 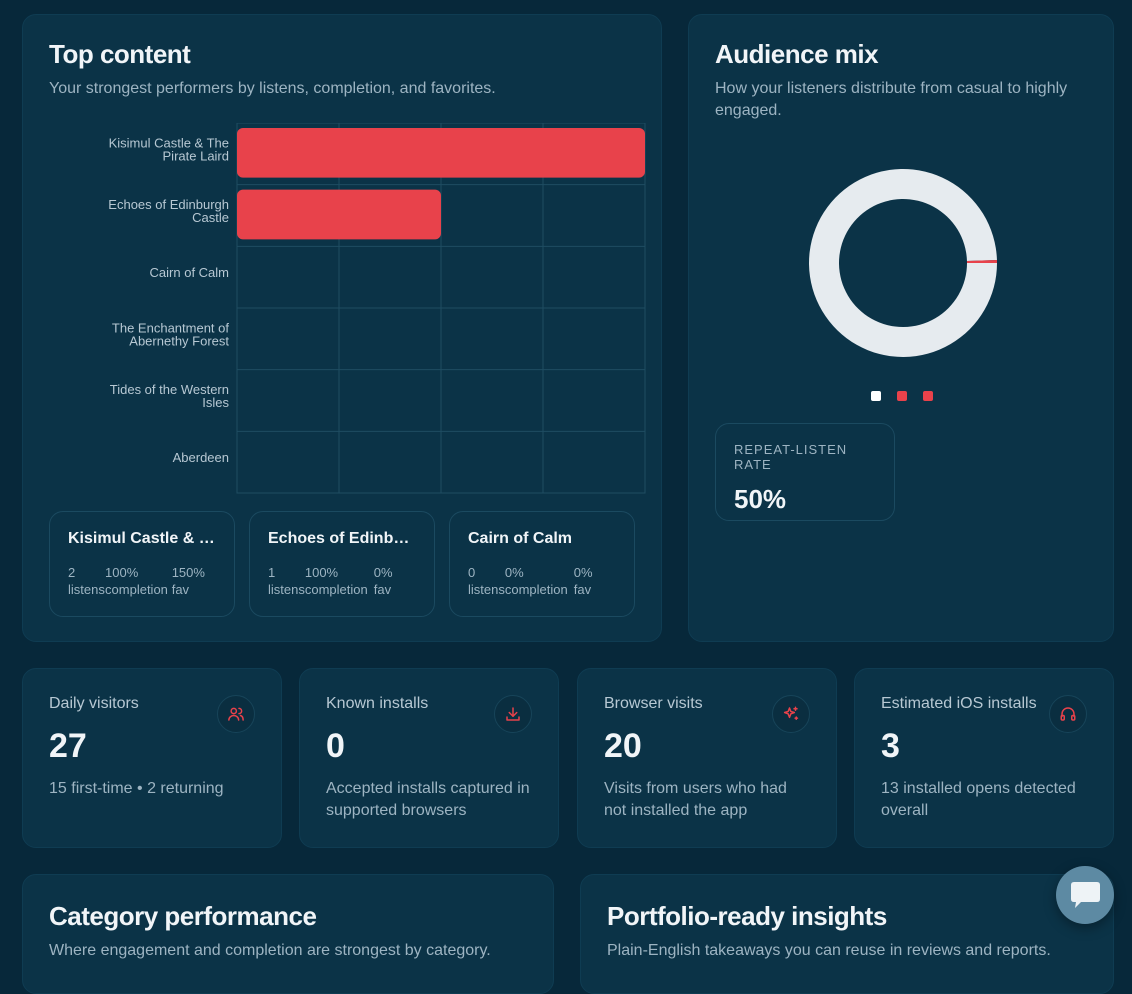 What do you see at coordinates (791, 714) in the screenshot?
I see `sparkle-icon` at bounding box center [791, 714].